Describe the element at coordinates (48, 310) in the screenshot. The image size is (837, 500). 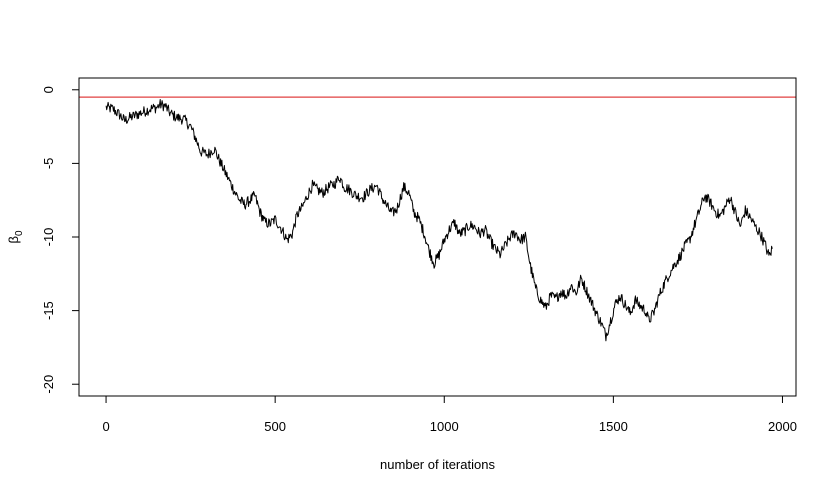
I see `y-tick-label: -15` at that location.